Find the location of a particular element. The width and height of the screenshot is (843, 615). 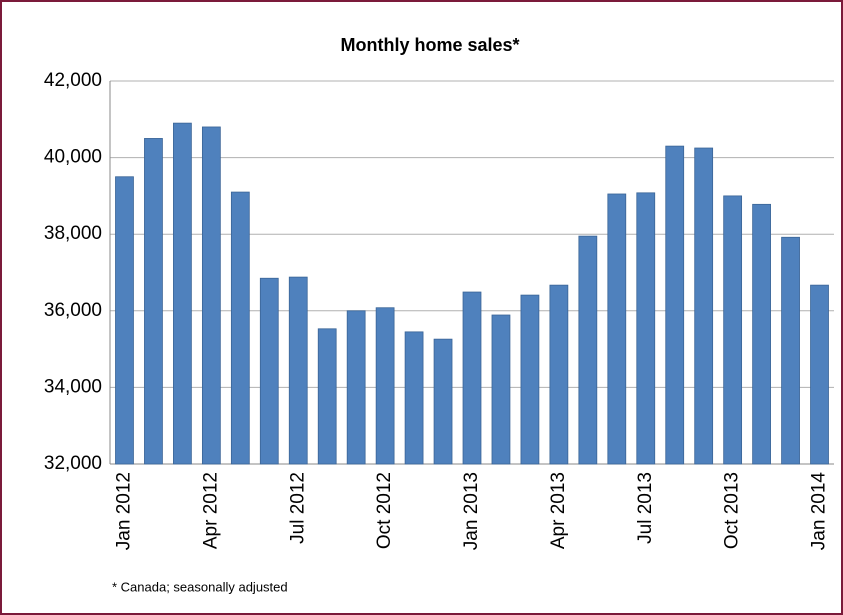

x-tick-label: Jan 2013 is located at coordinates (471, 511).